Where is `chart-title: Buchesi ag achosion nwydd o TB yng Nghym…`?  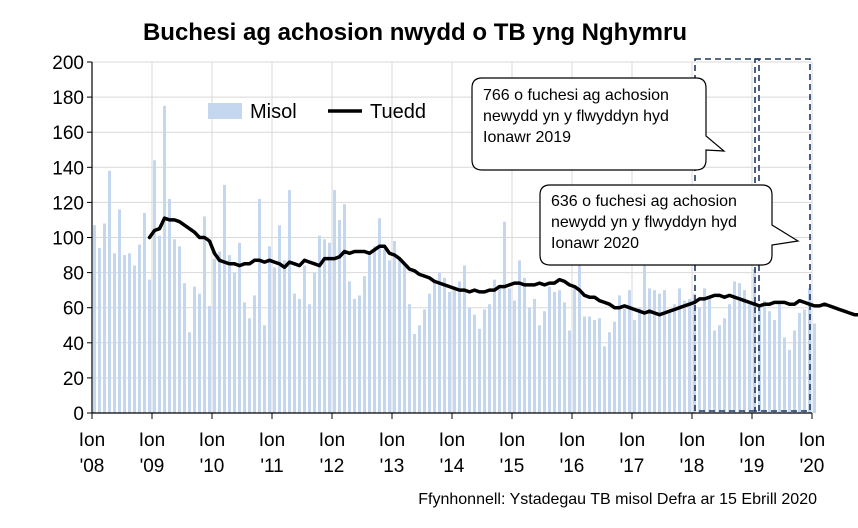 chart-title: Buchesi ag achosion nwydd o TB yng Nghym… is located at coordinates (415, 32).